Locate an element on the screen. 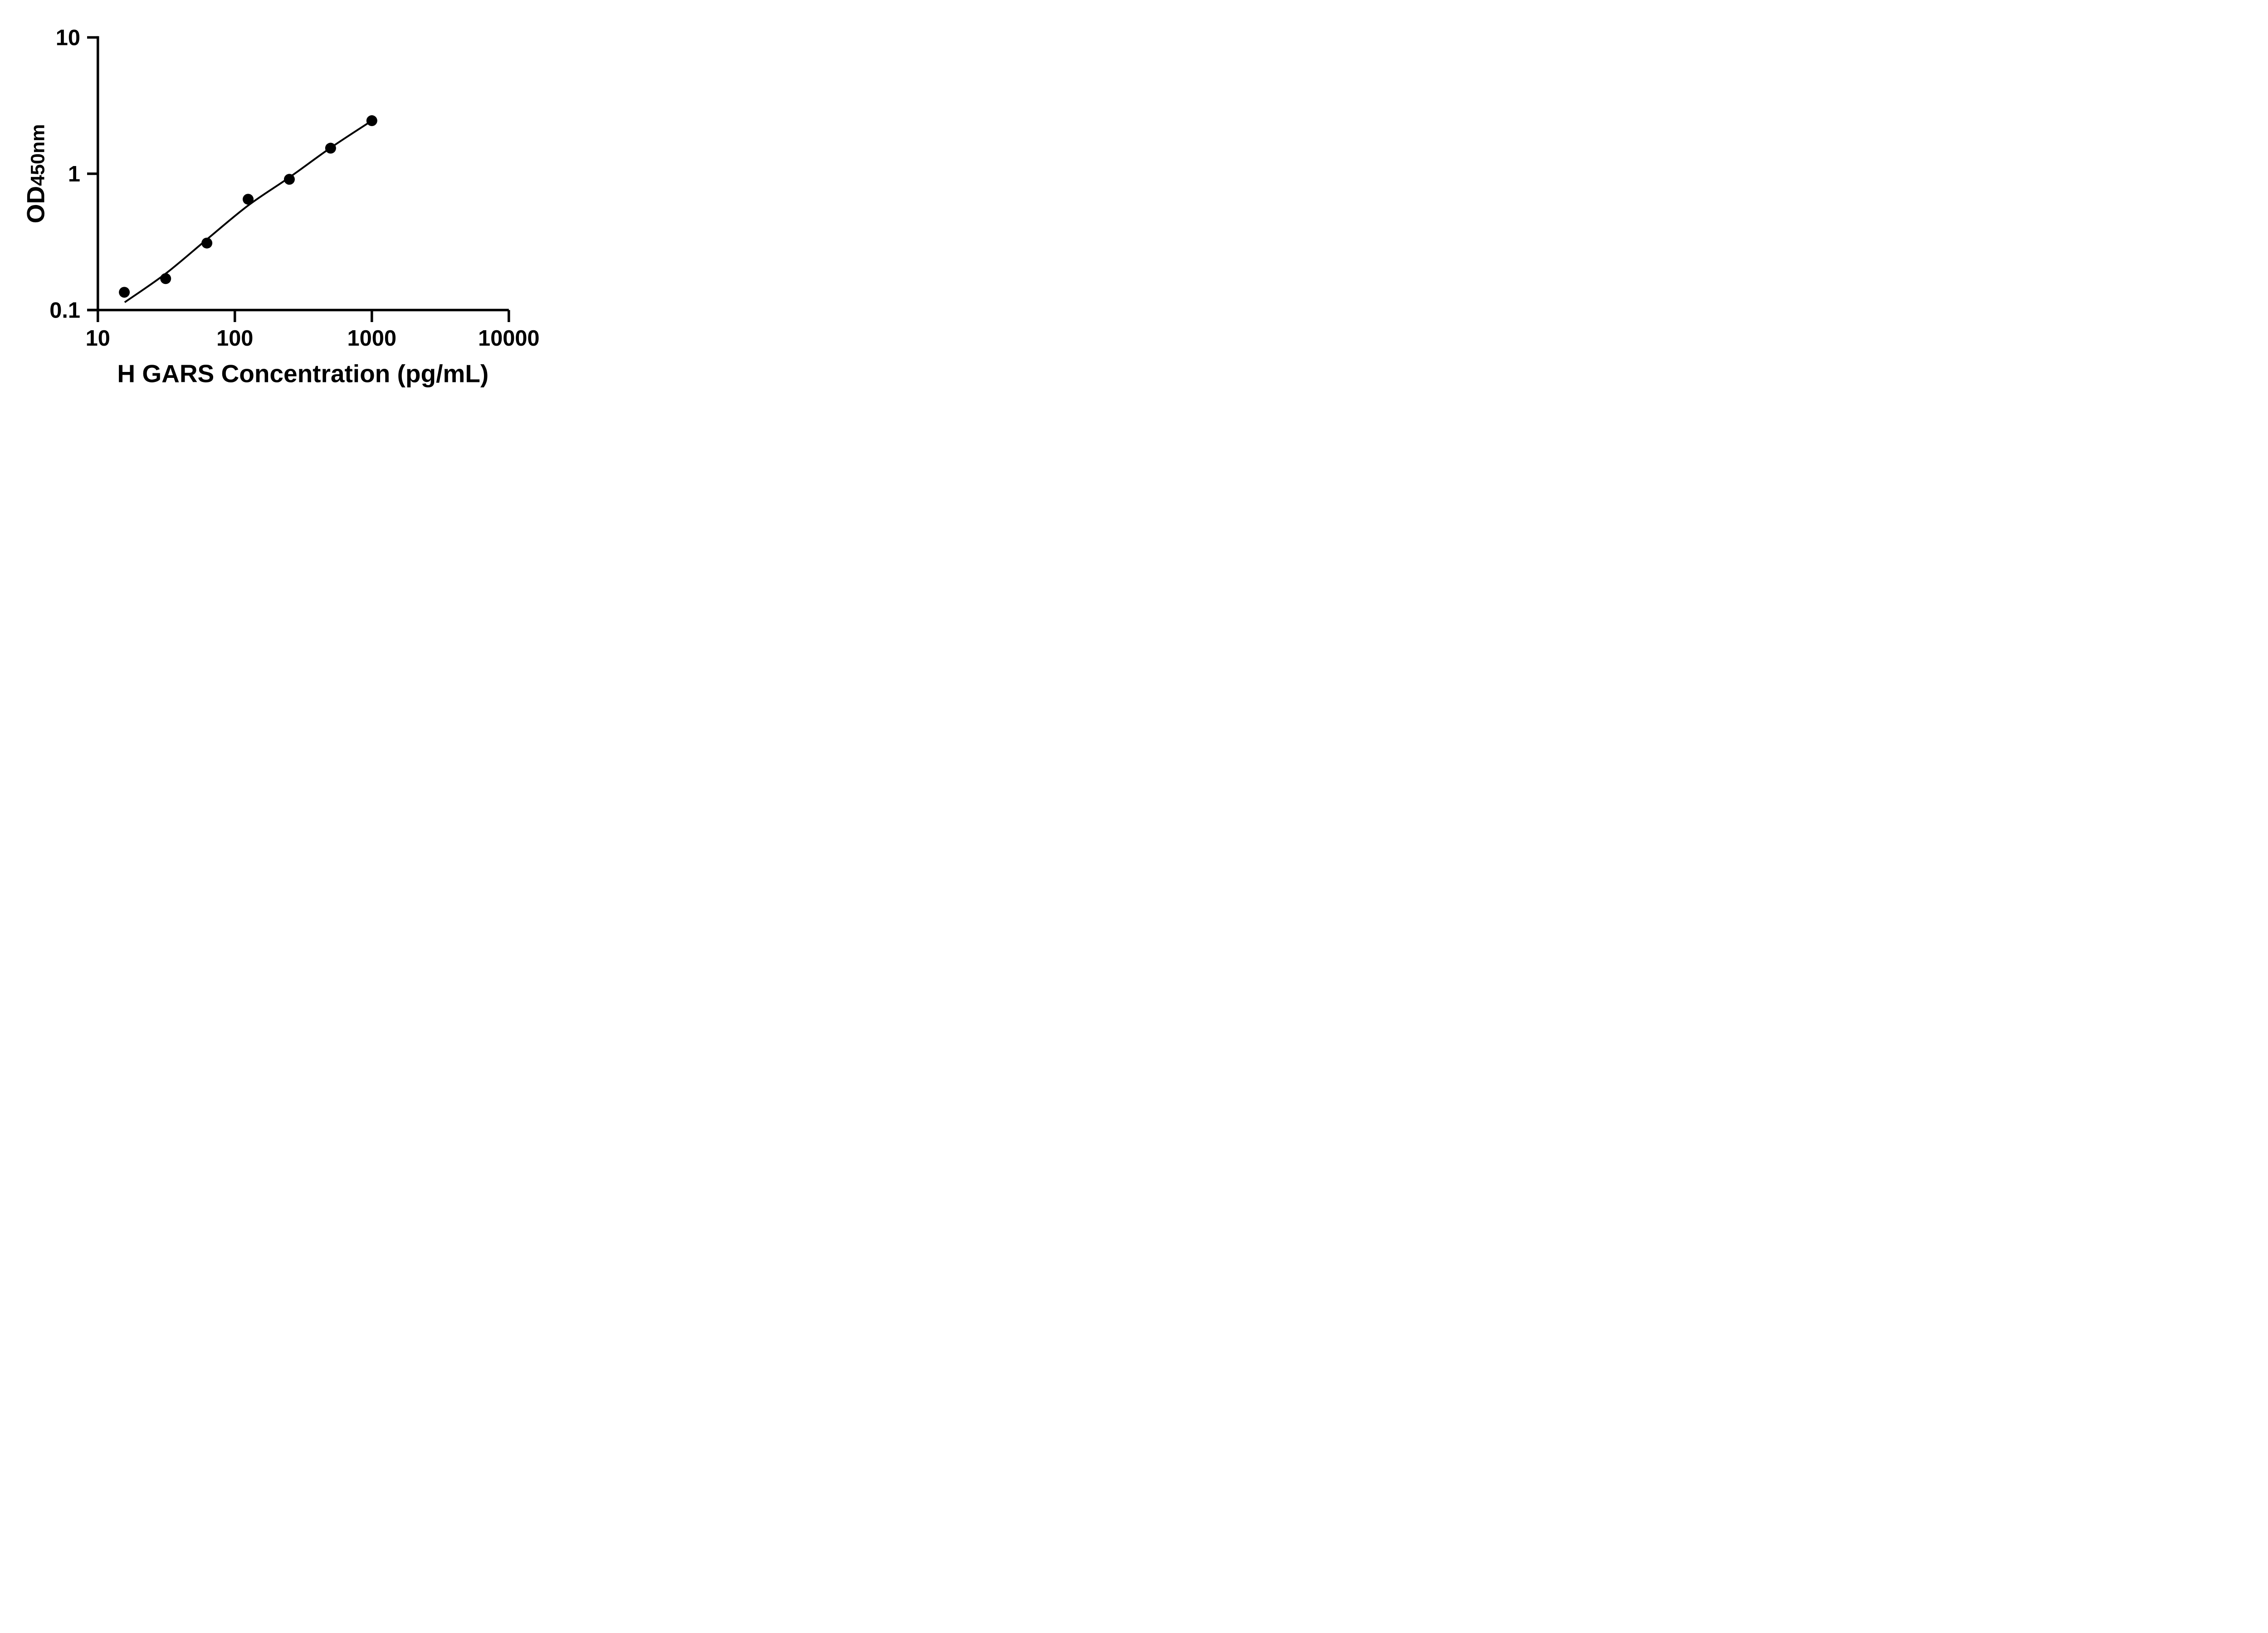  x-tick-label: 10 is located at coordinates (98, 338).